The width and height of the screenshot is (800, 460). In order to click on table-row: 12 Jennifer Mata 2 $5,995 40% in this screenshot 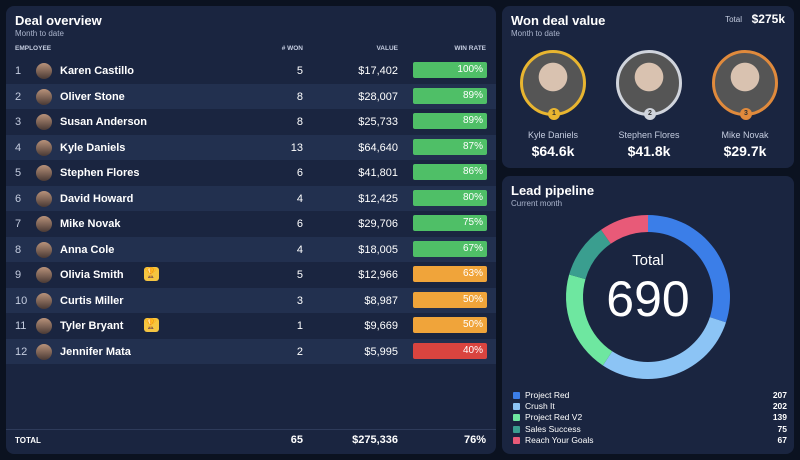, I will do `click(251, 351)`.